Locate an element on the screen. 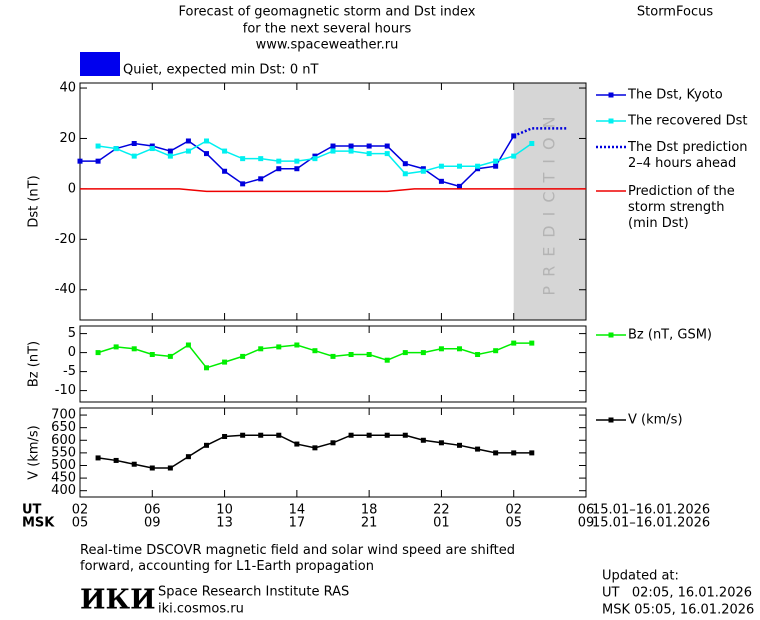 This screenshot has width=760, height=620. ut-tick-label: 14 is located at coordinates (297, 510).